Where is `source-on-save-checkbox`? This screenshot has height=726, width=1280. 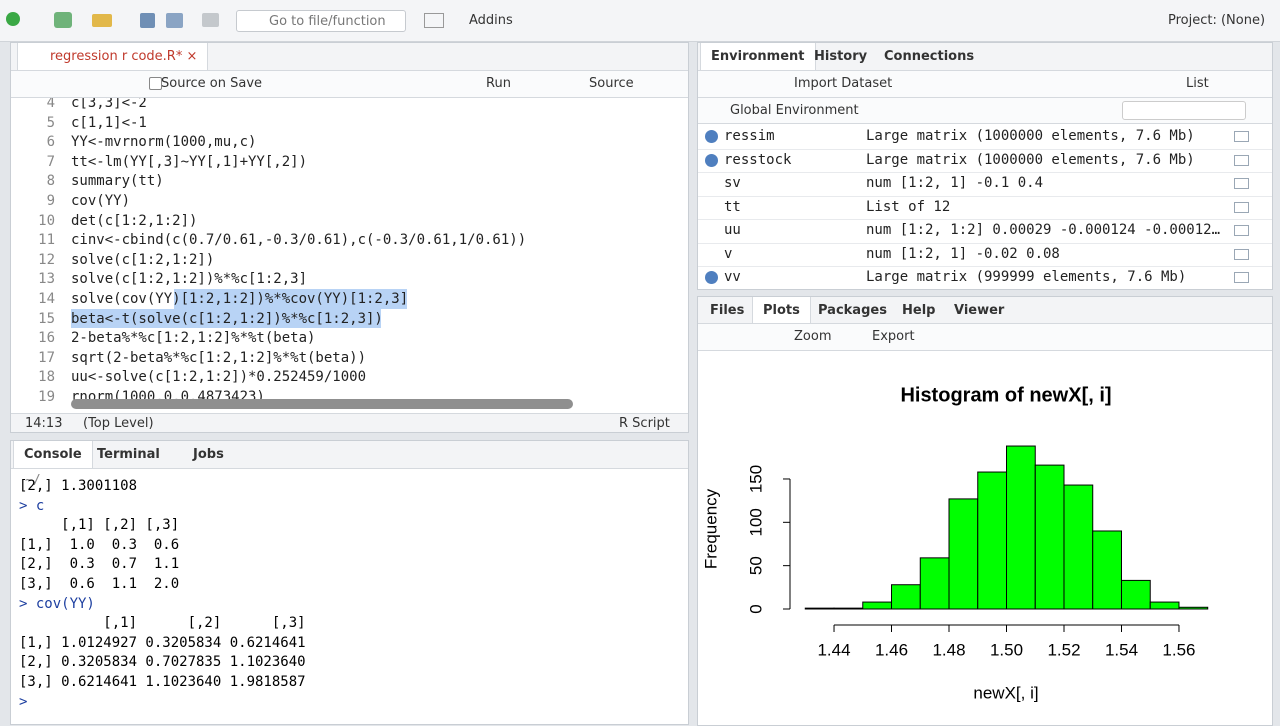
source-on-save-checkbox is located at coordinates (155, 83).